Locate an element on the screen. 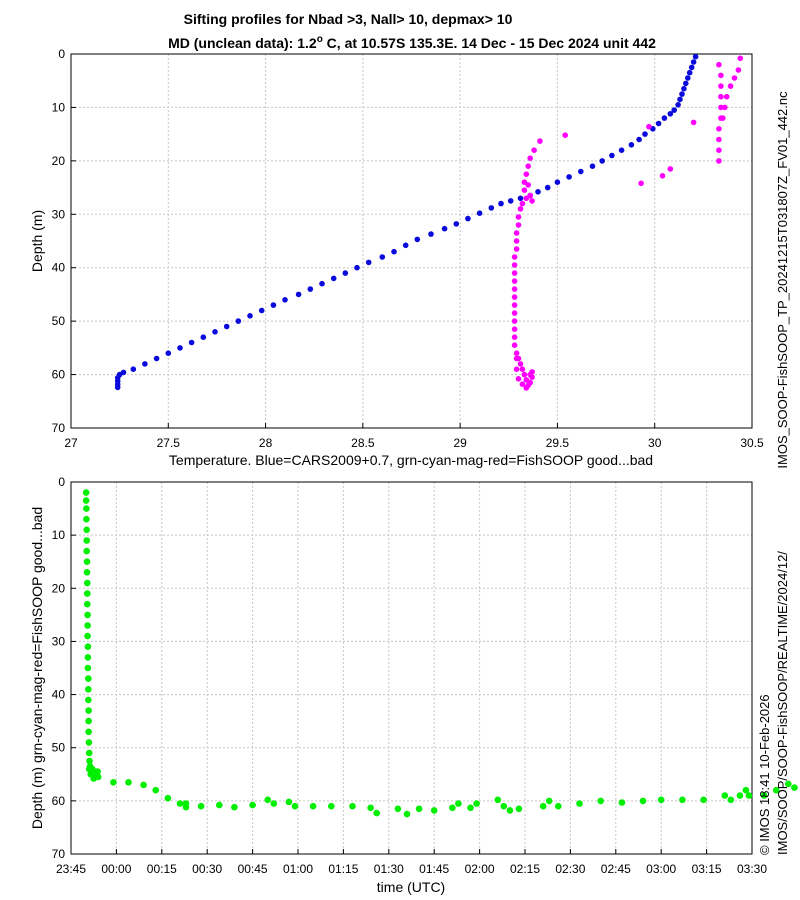 The image size is (800, 900). plot1-xtick-label: 29.5 is located at coordinates (558, 443).